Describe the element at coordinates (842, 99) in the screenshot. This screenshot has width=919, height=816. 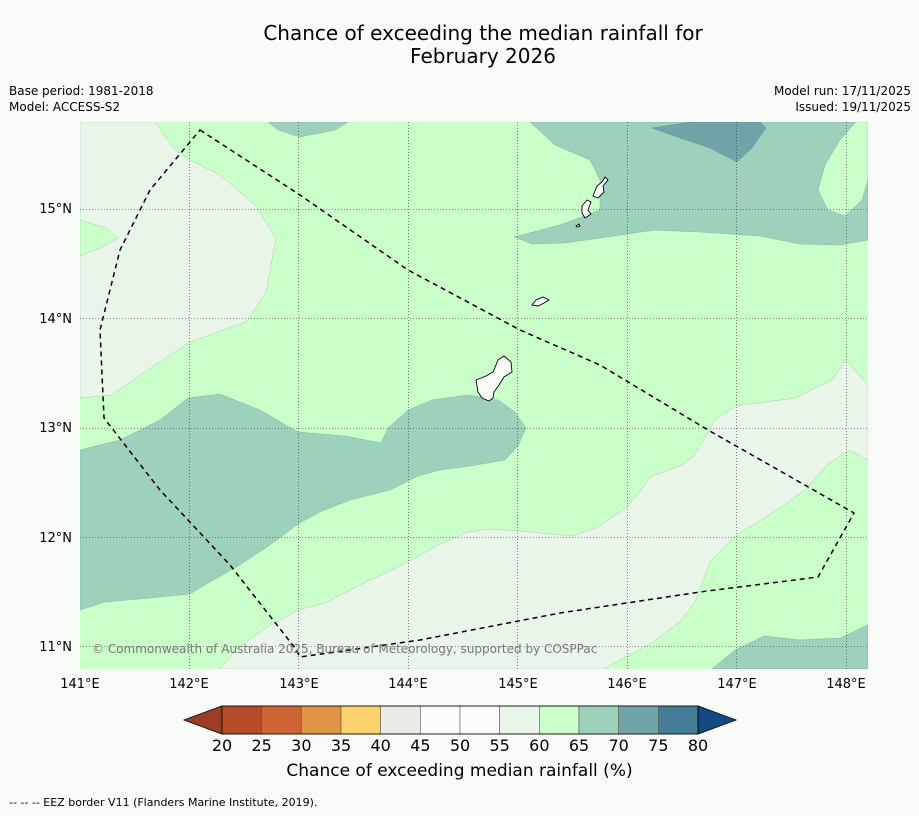
I see `meta-right: Model run: 17/11/2025 Issued: 19/11/2025` at that location.